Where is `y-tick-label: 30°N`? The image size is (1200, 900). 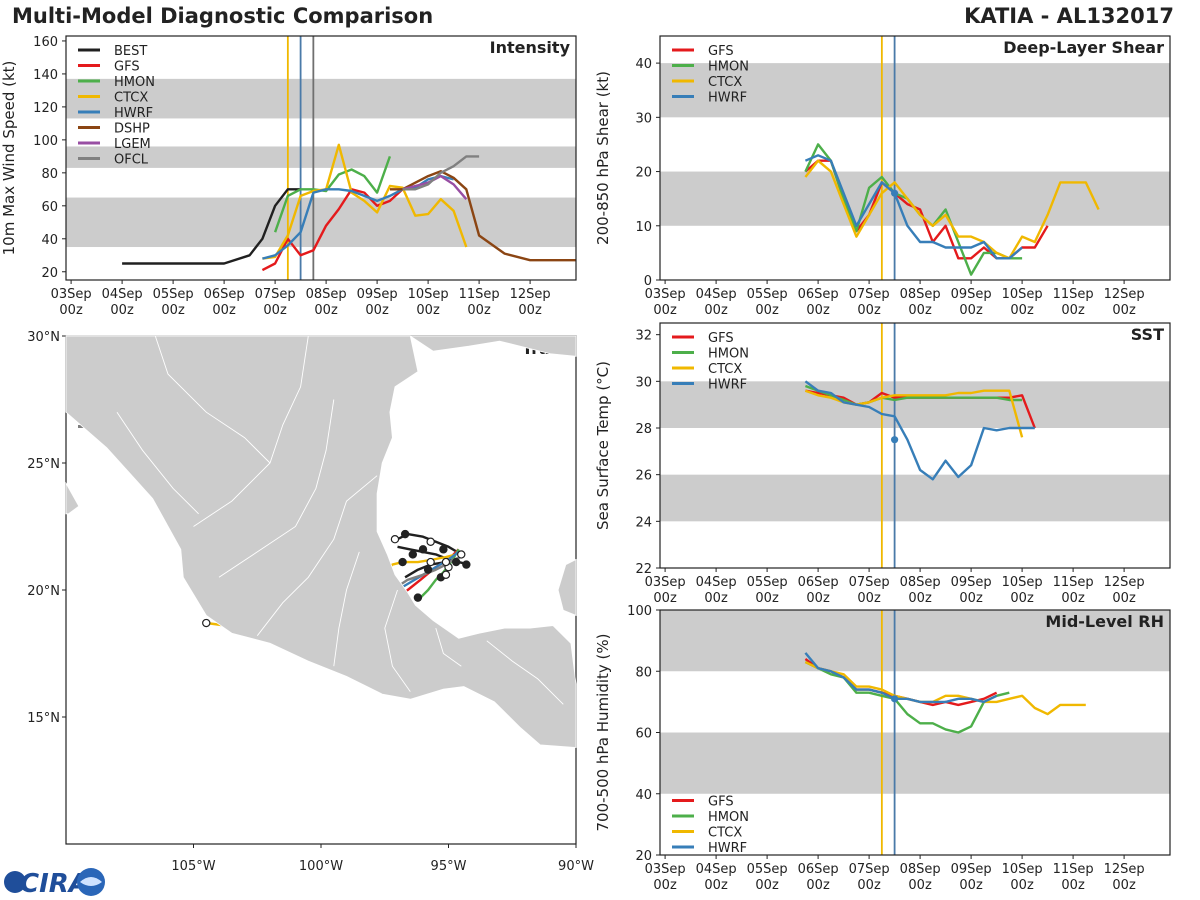
y-tick-label: 30°N is located at coordinates (43, 337).